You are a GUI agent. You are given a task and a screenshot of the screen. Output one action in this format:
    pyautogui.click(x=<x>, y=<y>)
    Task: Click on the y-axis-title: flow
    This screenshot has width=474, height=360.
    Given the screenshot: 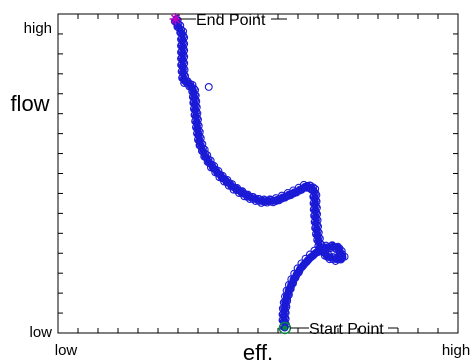 What is the action you would take?
    pyautogui.click(x=29, y=103)
    